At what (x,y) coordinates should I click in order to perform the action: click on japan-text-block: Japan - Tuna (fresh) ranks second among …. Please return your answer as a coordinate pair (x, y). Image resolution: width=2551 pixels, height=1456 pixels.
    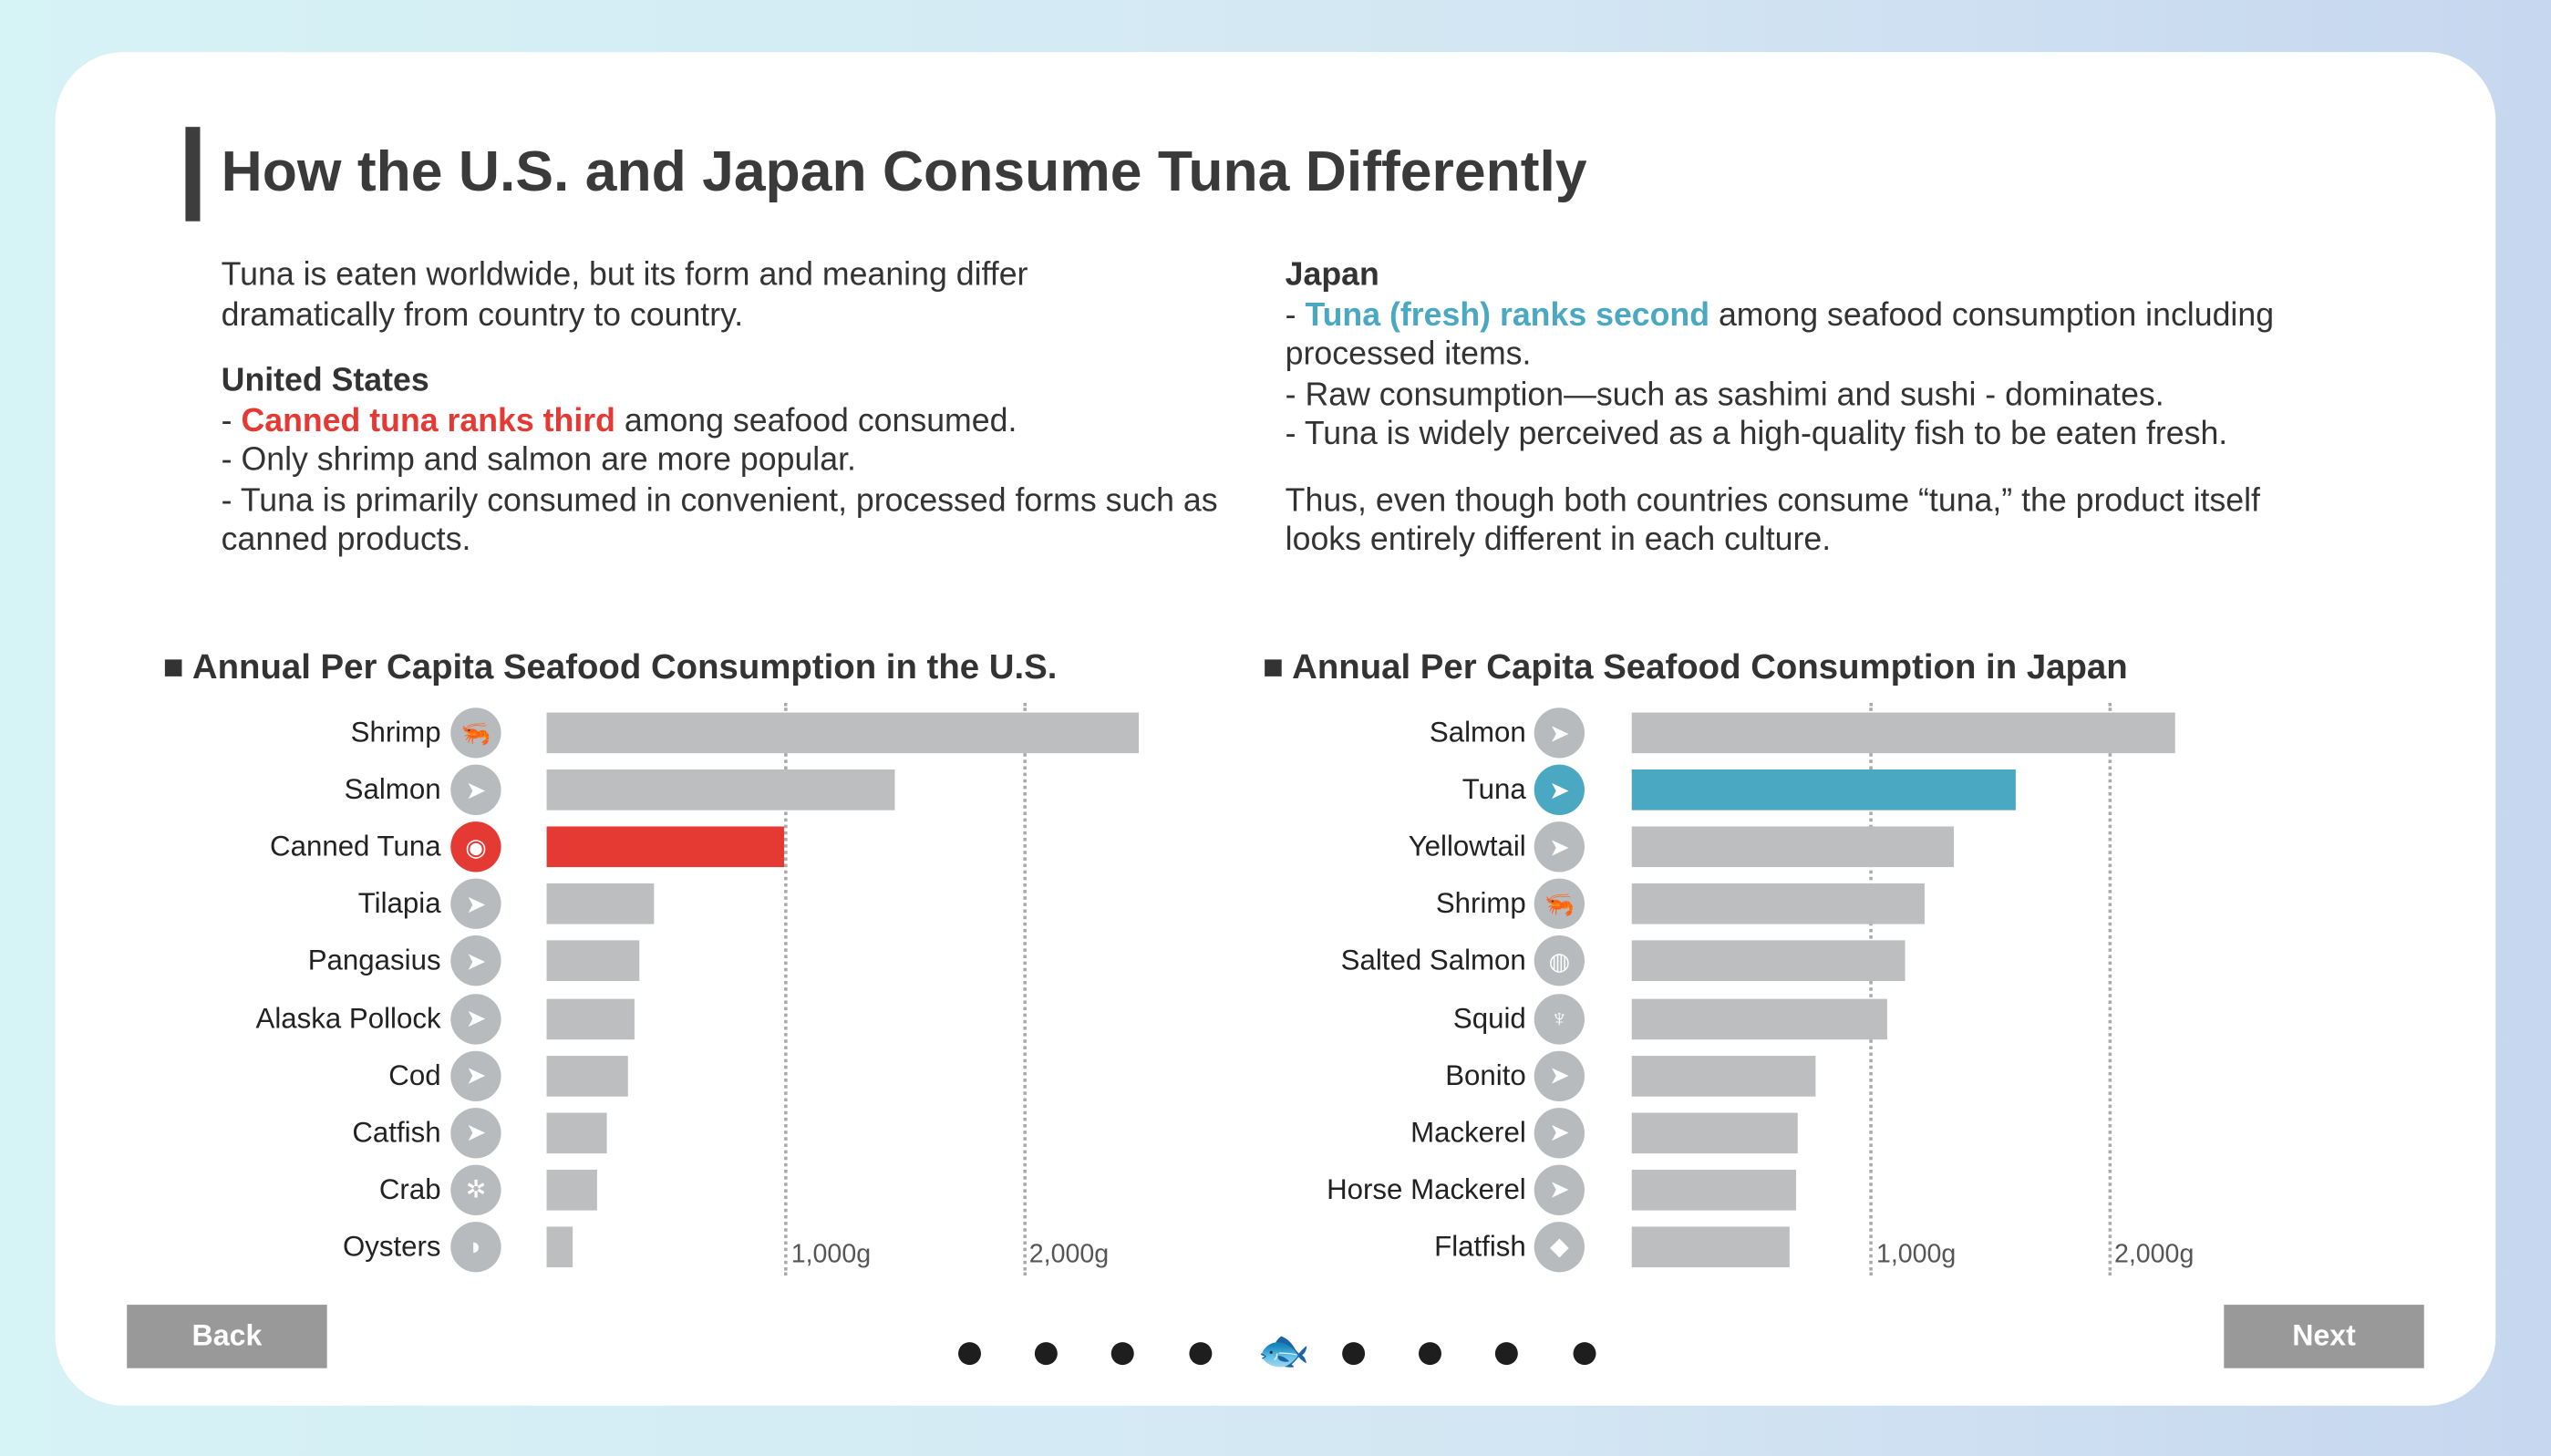
    Looking at the image, I should click on (1814, 408).